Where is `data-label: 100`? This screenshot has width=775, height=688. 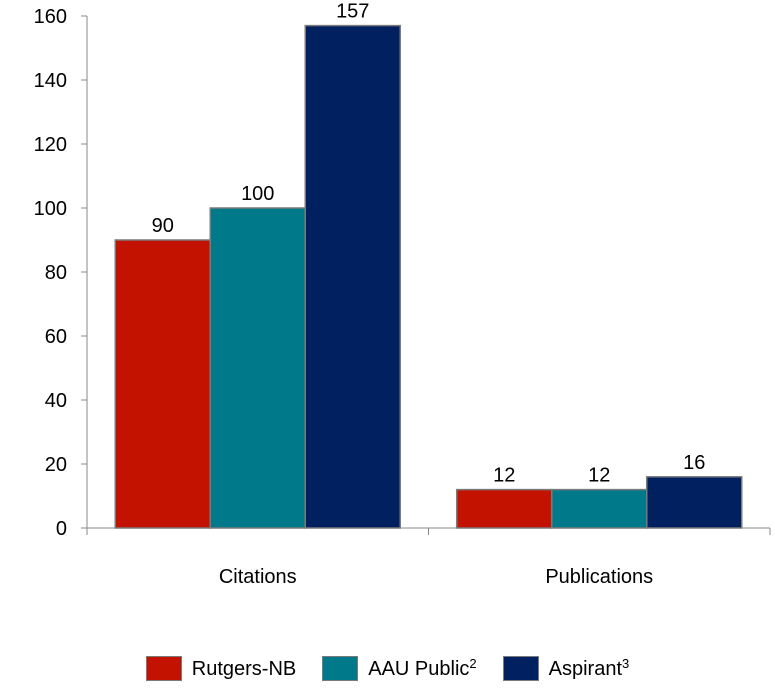 data-label: 100 is located at coordinates (257, 194).